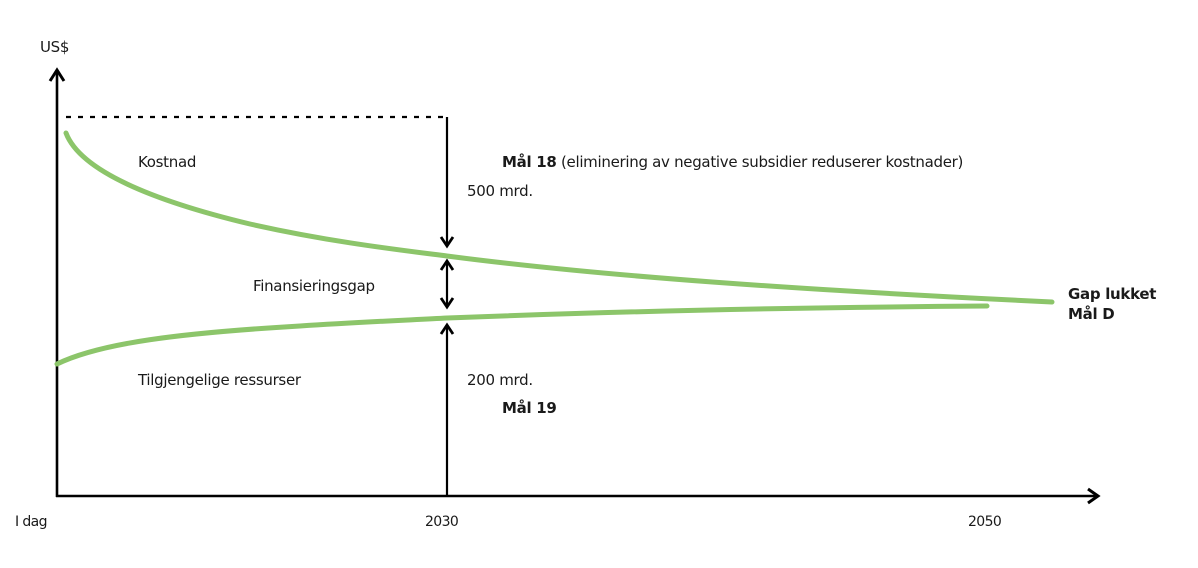  What do you see at coordinates (1112, 294) in the screenshot?
I see `gap-closed-label: Gap lukket` at bounding box center [1112, 294].